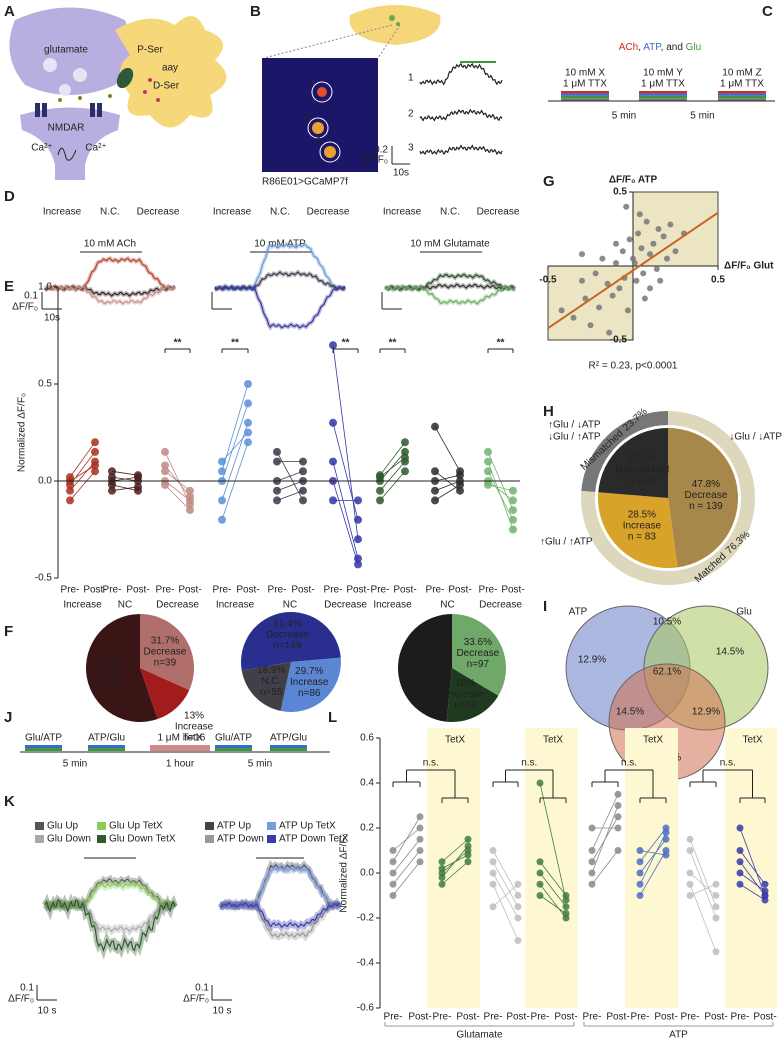  Describe the element at coordinates (478, 642) in the screenshot. I see `text-label: 33.6%` at that location.